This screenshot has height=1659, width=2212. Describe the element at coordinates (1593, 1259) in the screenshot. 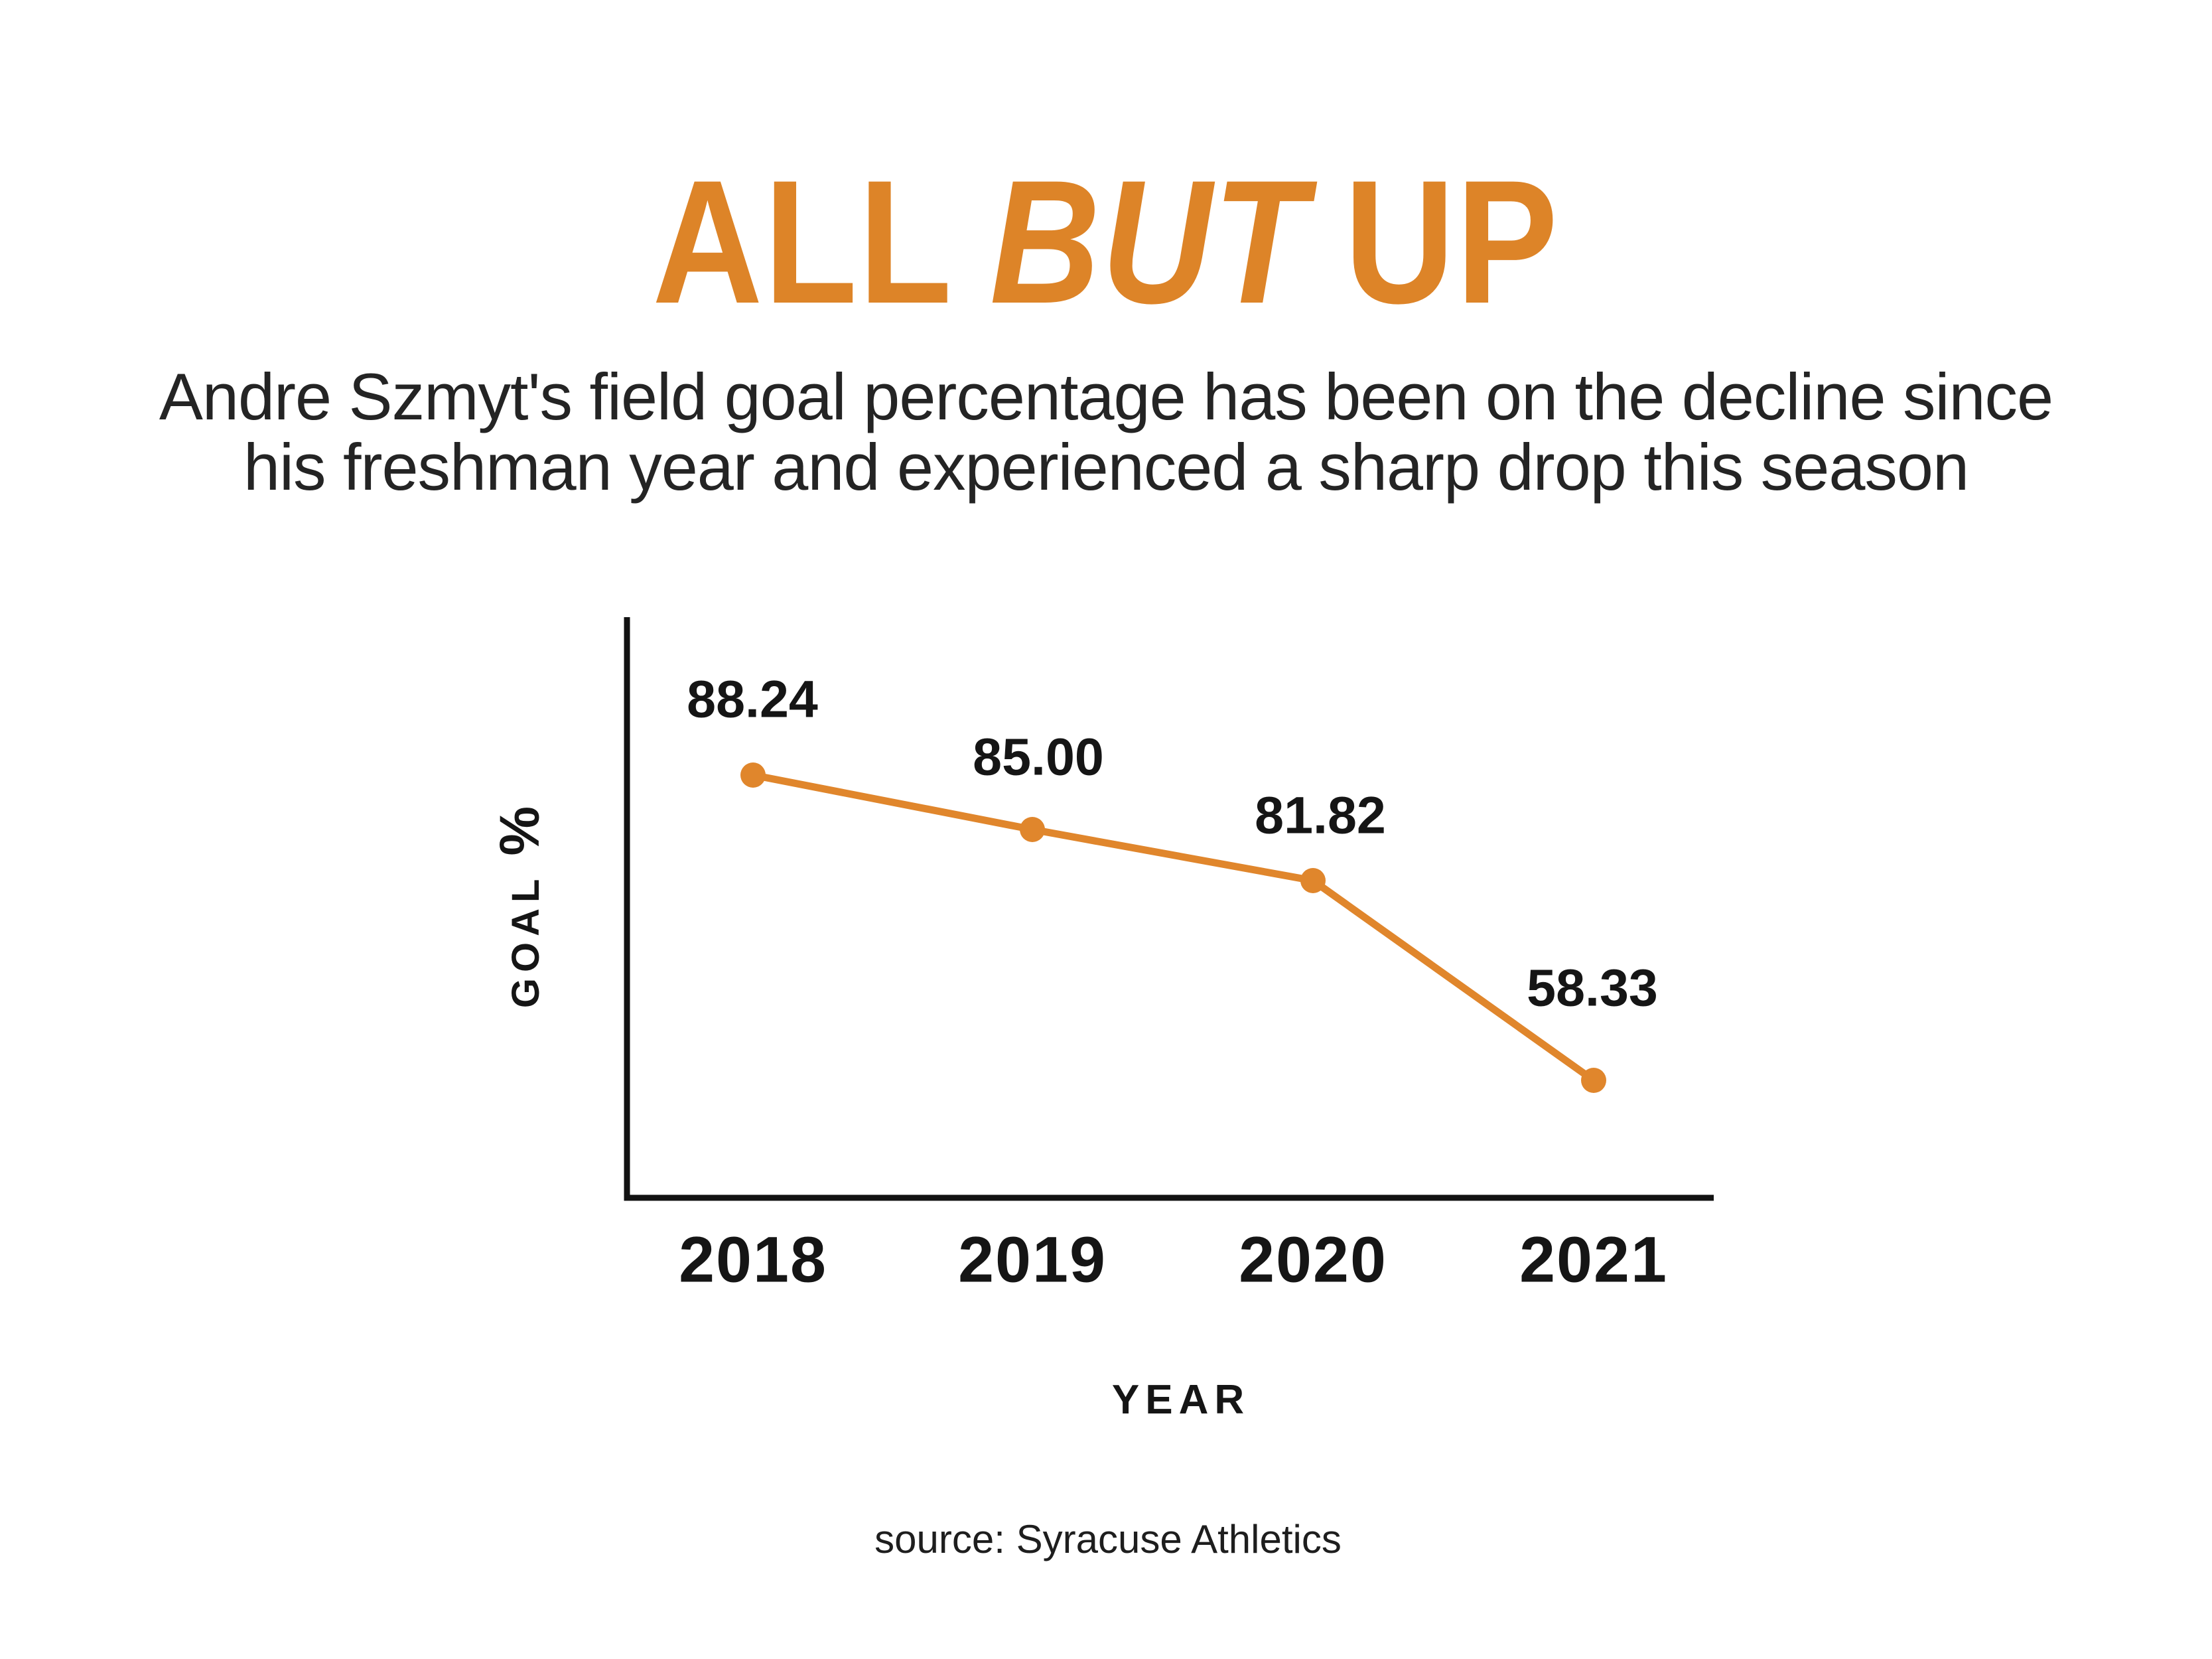

I see `x-tick-label-2021: 2021` at that location.